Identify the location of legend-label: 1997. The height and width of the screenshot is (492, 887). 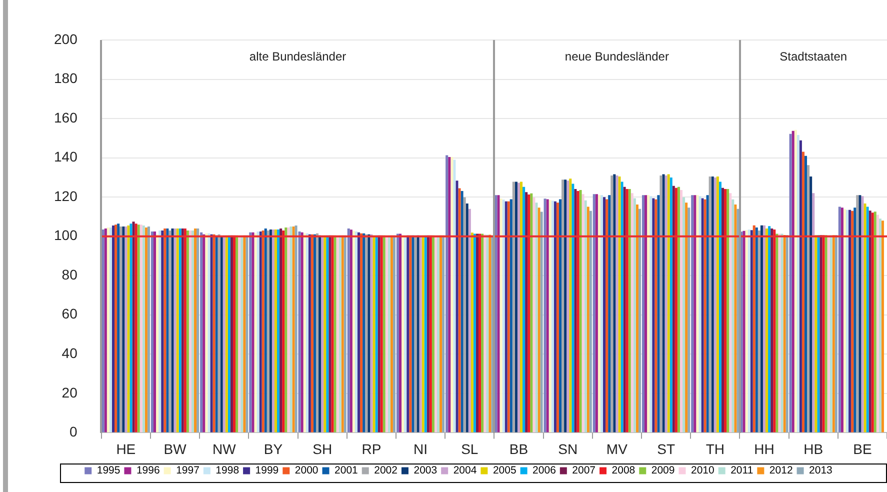
(188, 470).